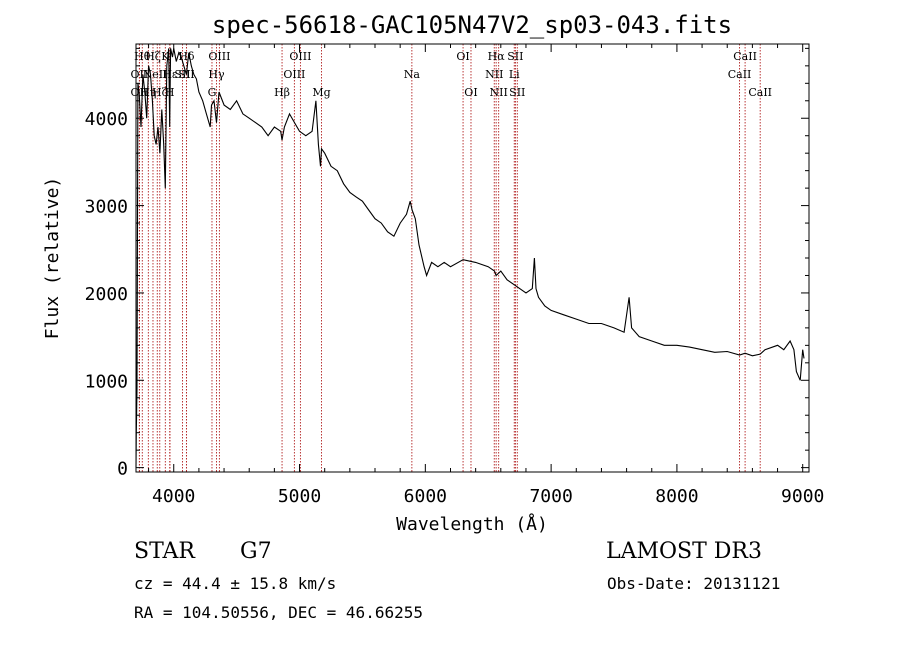 This screenshot has height=649, width=900. Describe the element at coordinates (165, 56) in the screenshot. I see `line-label-k: K` at that location.